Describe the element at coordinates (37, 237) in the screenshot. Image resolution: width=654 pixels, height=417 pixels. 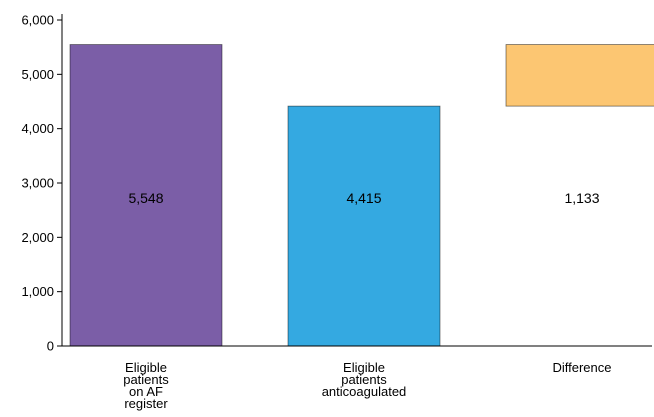
I see `y-tick-label: 2,000` at that location.